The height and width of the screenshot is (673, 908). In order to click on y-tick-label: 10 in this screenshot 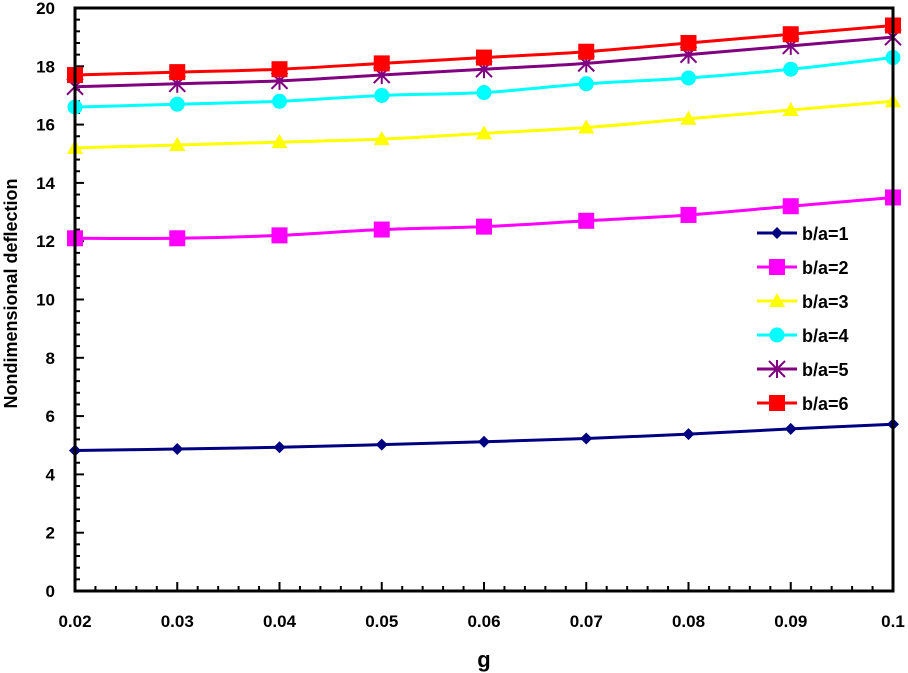, I will do `click(45, 300)`.